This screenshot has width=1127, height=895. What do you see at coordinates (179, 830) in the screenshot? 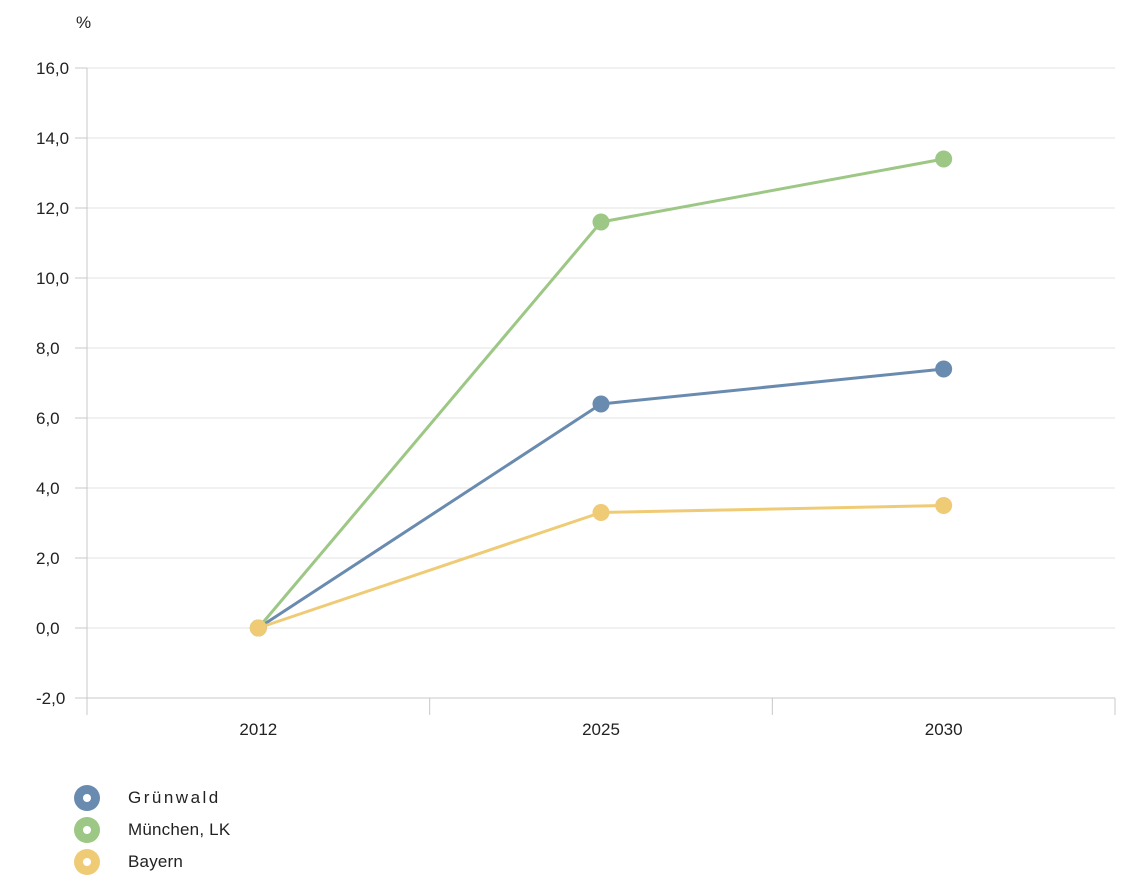
I see `legend-label: München, LK` at bounding box center [179, 830].